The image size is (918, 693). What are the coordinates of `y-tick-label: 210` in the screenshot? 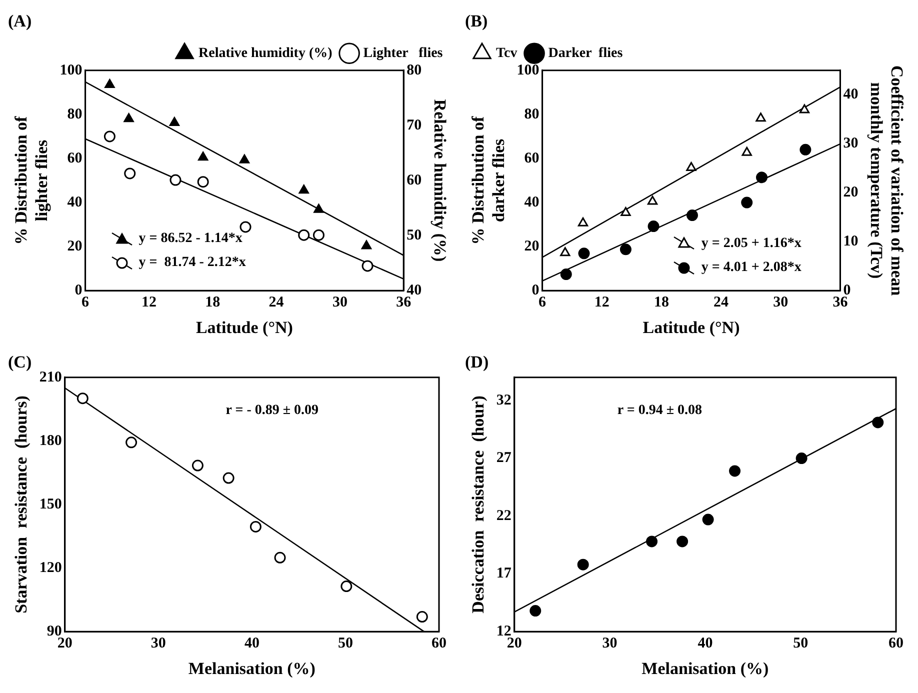 It's located at (50, 377).